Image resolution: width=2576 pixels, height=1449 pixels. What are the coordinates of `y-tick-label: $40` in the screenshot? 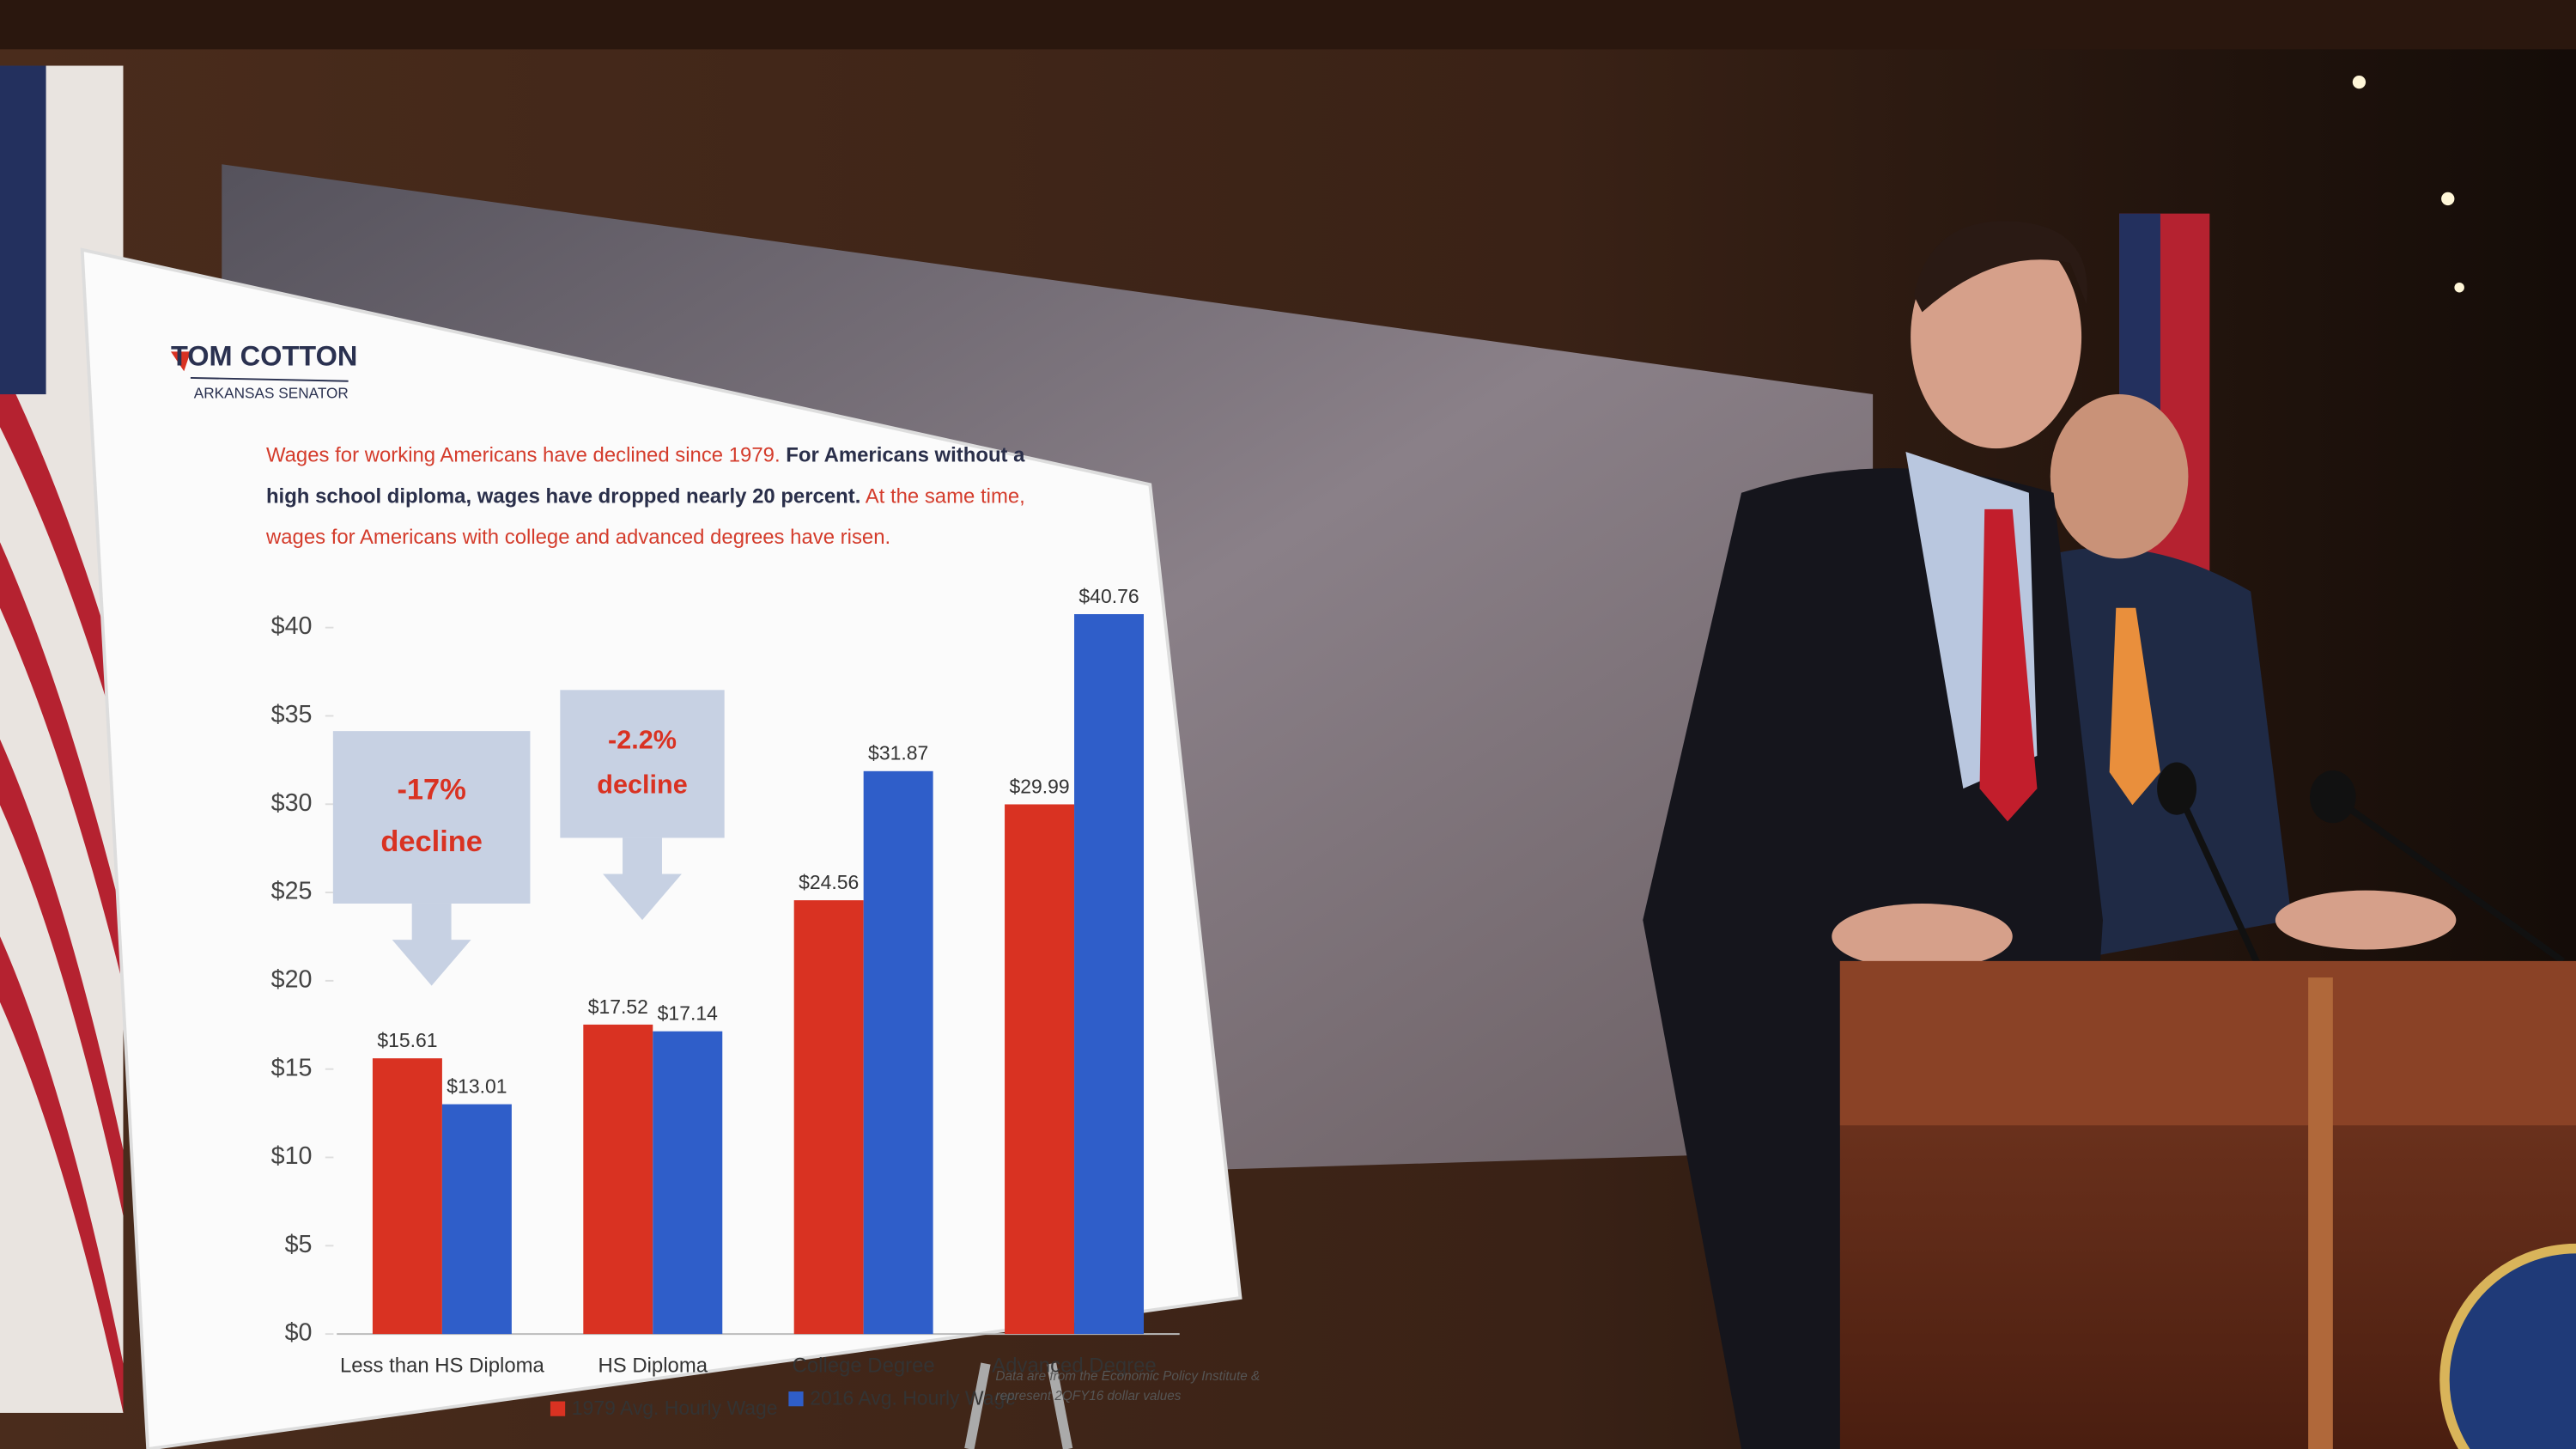 It's located at (292, 626).